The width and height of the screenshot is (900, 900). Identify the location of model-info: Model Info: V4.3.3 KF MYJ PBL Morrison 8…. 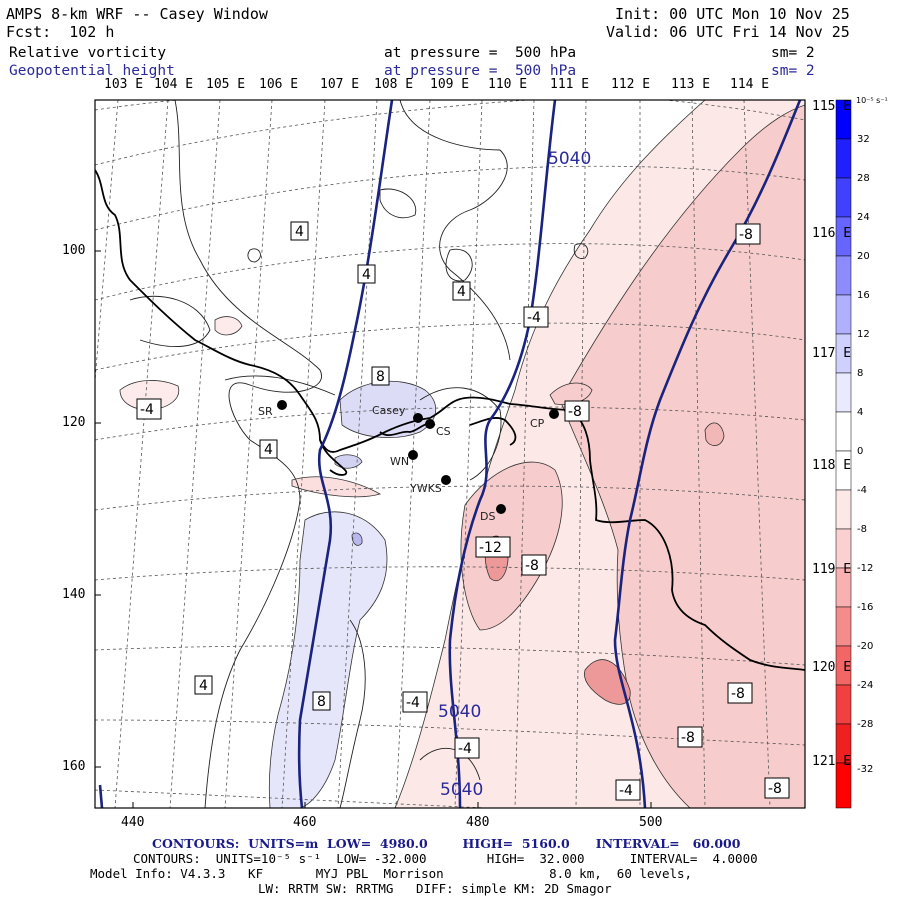
(391, 873).